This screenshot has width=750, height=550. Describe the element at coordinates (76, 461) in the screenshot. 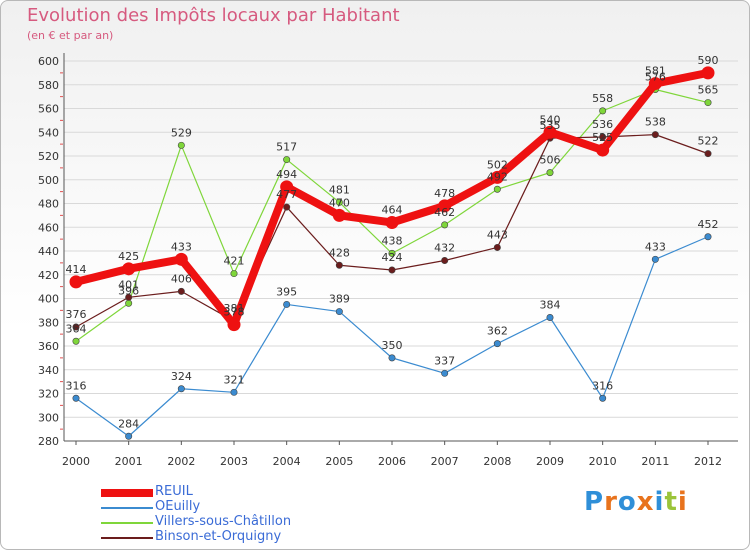

I see `x-tick-label: 2000` at that location.